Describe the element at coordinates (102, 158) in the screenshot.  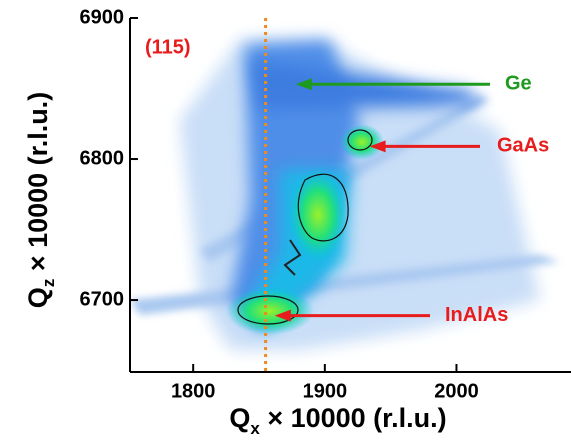
I see `y-tick-label: 6800` at that location.